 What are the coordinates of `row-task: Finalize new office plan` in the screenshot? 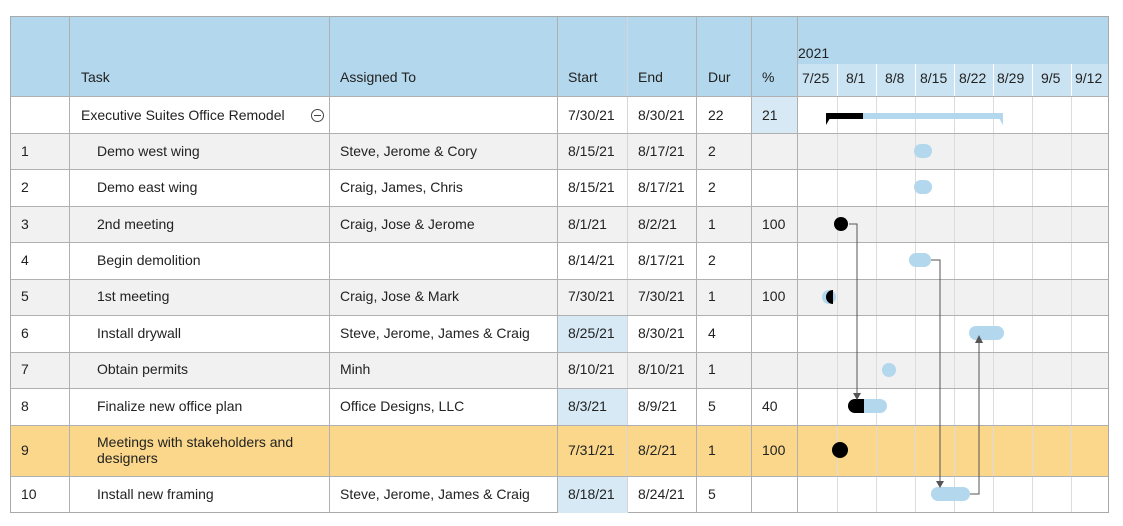 It's located at (170, 406).